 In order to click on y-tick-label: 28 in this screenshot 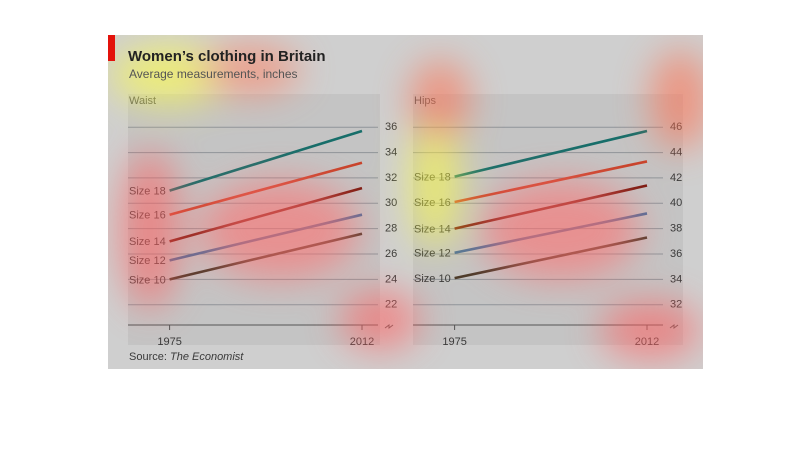, I will do `click(391, 229)`.